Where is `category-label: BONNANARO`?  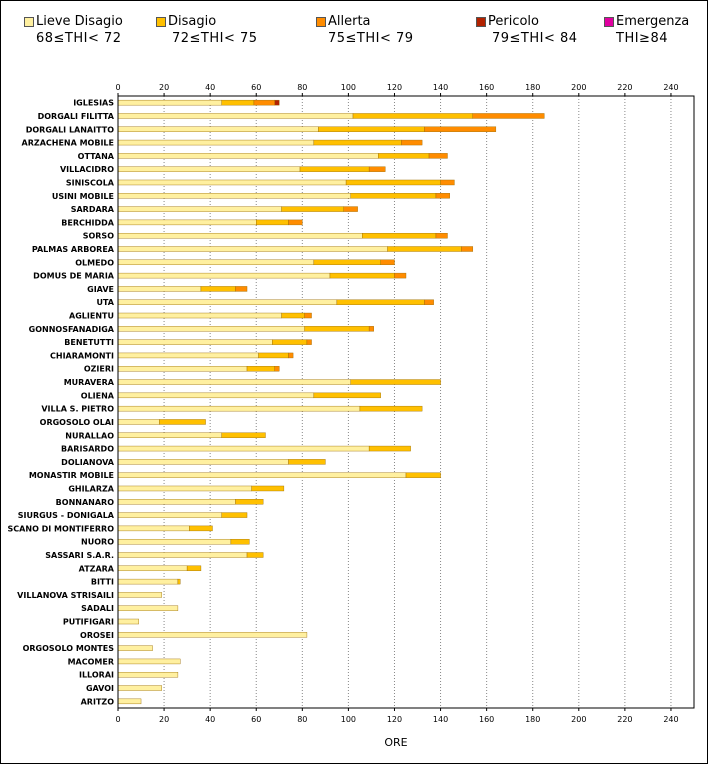
category-label: BONNANARO is located at coordinates (85, 502).